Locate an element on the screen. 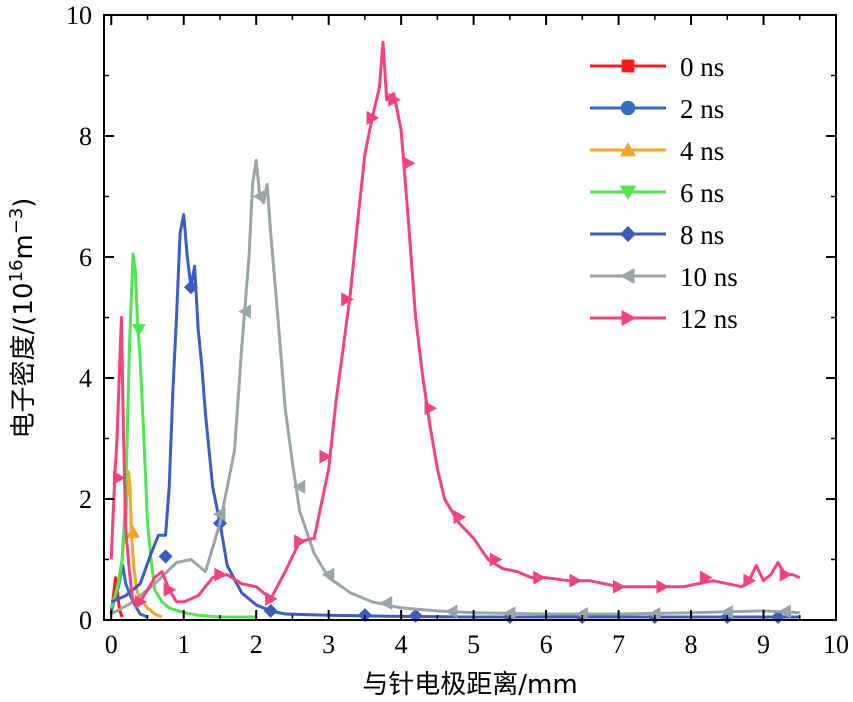  legend-item: 0 ns is located at coordinates (657, 67).